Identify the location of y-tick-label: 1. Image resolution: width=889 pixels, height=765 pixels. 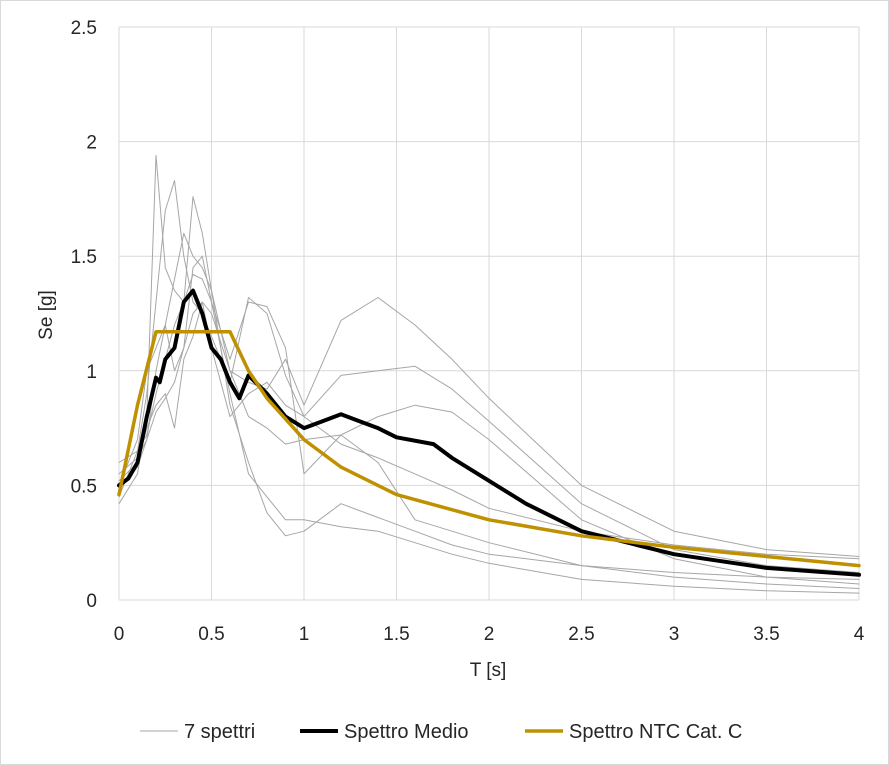
(91, 372).